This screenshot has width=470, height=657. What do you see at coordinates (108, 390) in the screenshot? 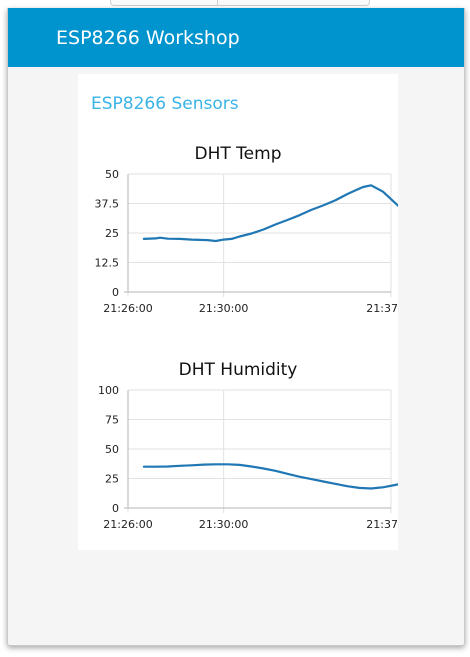
I see `humidity-y-tick-label: 100` at bounding box center [108, 390].